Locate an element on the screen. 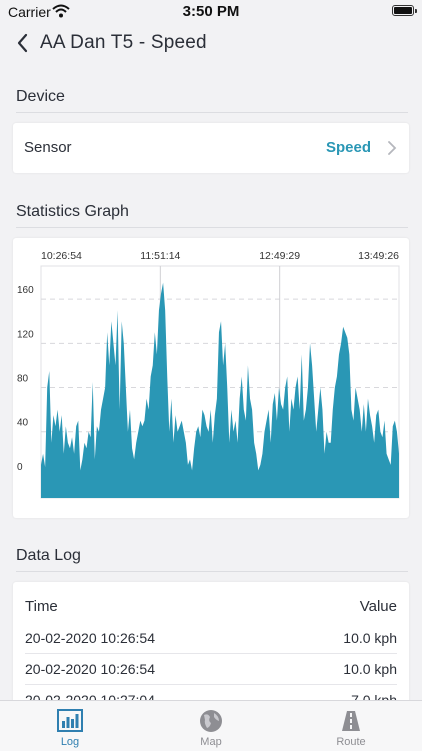 This screenshot has width=422, height=751. status-bar: Carrier 3:50 PM is located at coordinates (211, 13).